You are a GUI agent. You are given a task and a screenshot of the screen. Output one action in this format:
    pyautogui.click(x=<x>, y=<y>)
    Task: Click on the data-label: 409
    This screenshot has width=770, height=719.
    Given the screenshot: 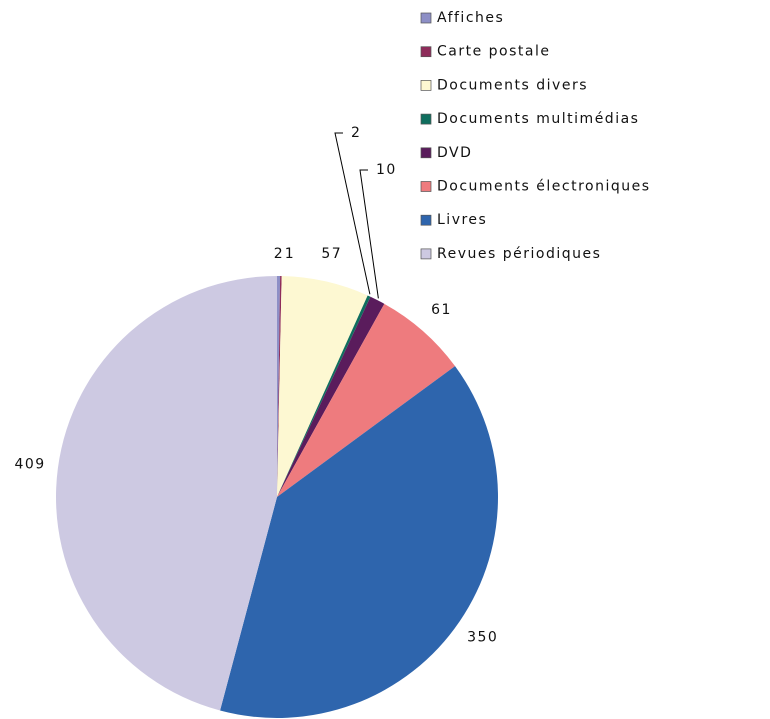 What is the action you would take?
    pyautogui.click(x=29, y=465)
    